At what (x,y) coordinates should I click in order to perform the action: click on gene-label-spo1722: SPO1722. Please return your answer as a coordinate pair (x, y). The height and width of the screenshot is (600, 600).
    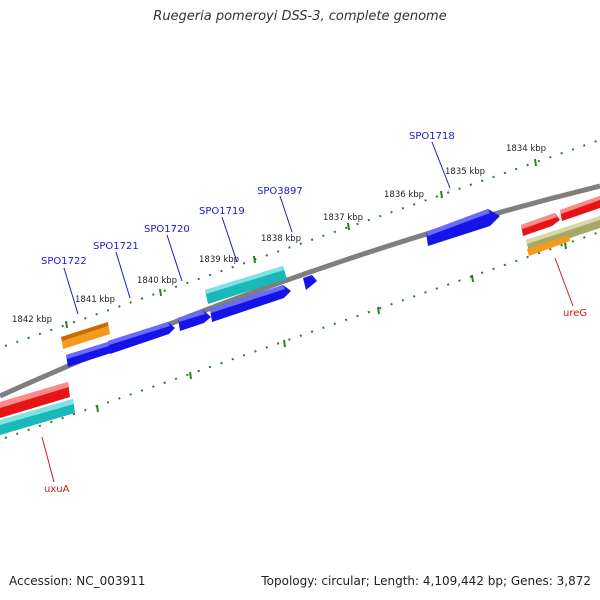
    Looking at the image, I should click on (64, 261).